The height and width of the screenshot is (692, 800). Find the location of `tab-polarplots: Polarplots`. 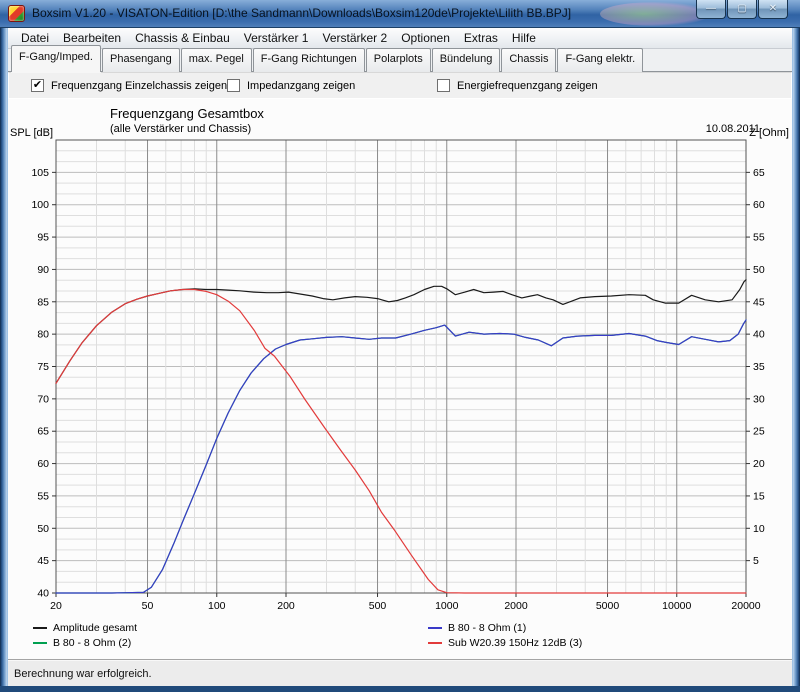

tab-polarplots: Polarplots is located at coordinates (398, 60).